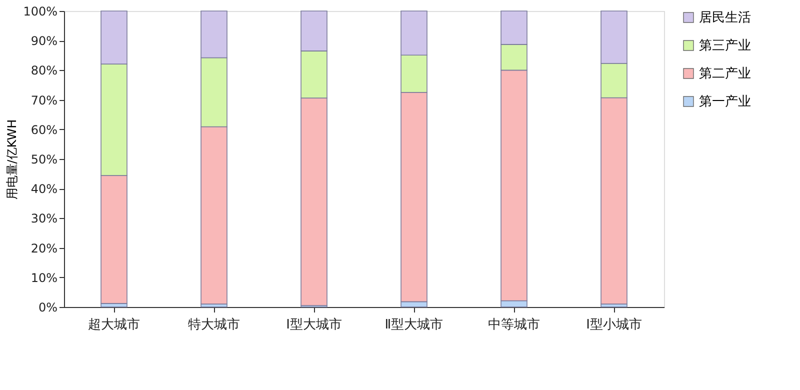 This screenshot has height=390, width=800. What do you see at coordinates (725, 46) in the screenshot?
I see `legend-label: 第三产业` at bounding box center [725, 46].